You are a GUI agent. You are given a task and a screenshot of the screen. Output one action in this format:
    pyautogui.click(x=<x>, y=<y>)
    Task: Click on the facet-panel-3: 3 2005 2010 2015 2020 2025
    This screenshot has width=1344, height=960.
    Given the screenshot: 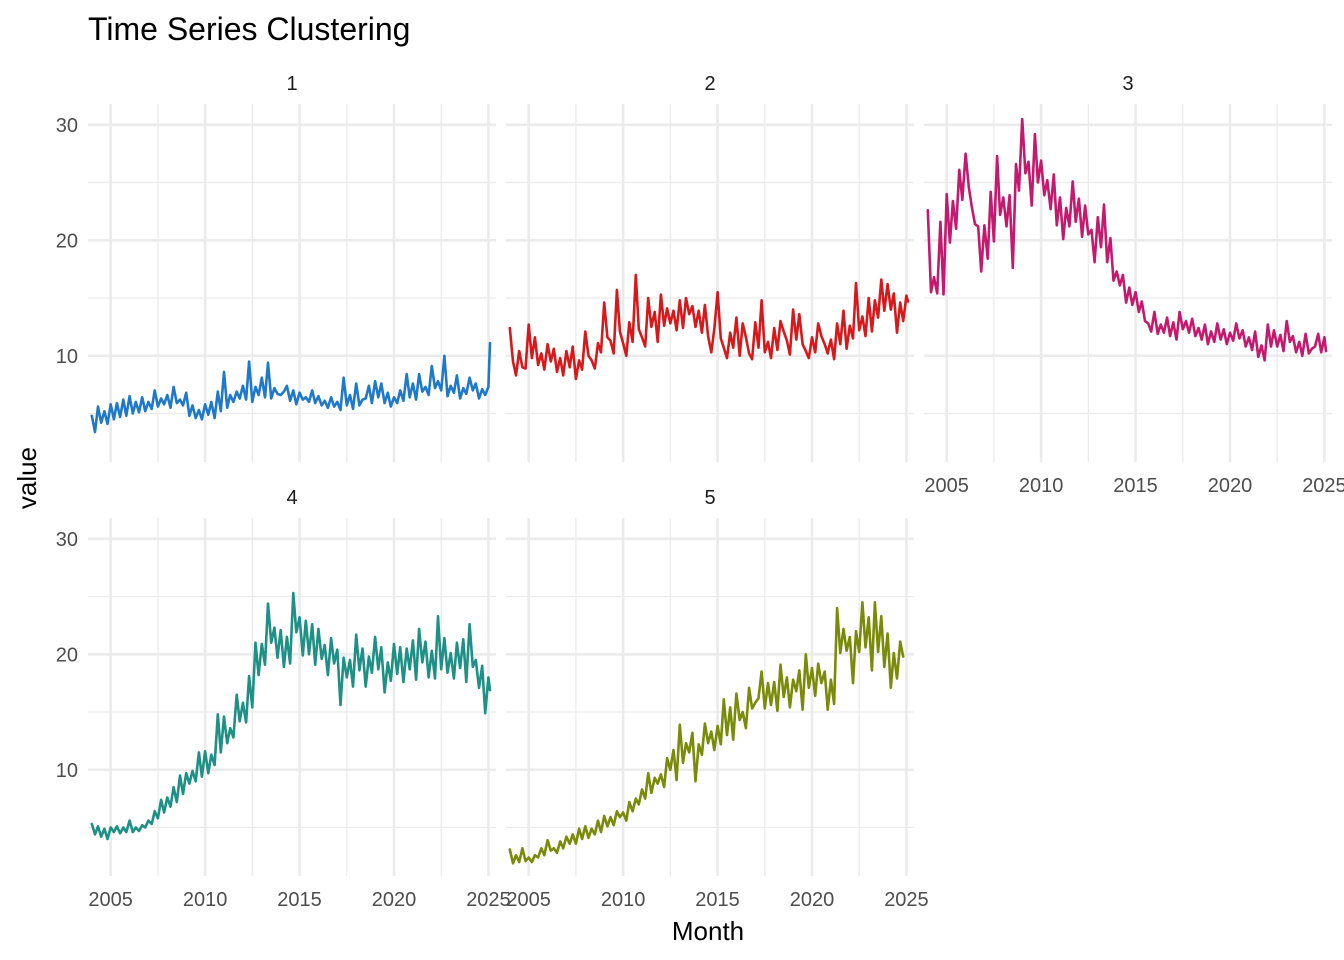 What is the action you would take?
    pyautogui.click(x=1134, y=285)
    